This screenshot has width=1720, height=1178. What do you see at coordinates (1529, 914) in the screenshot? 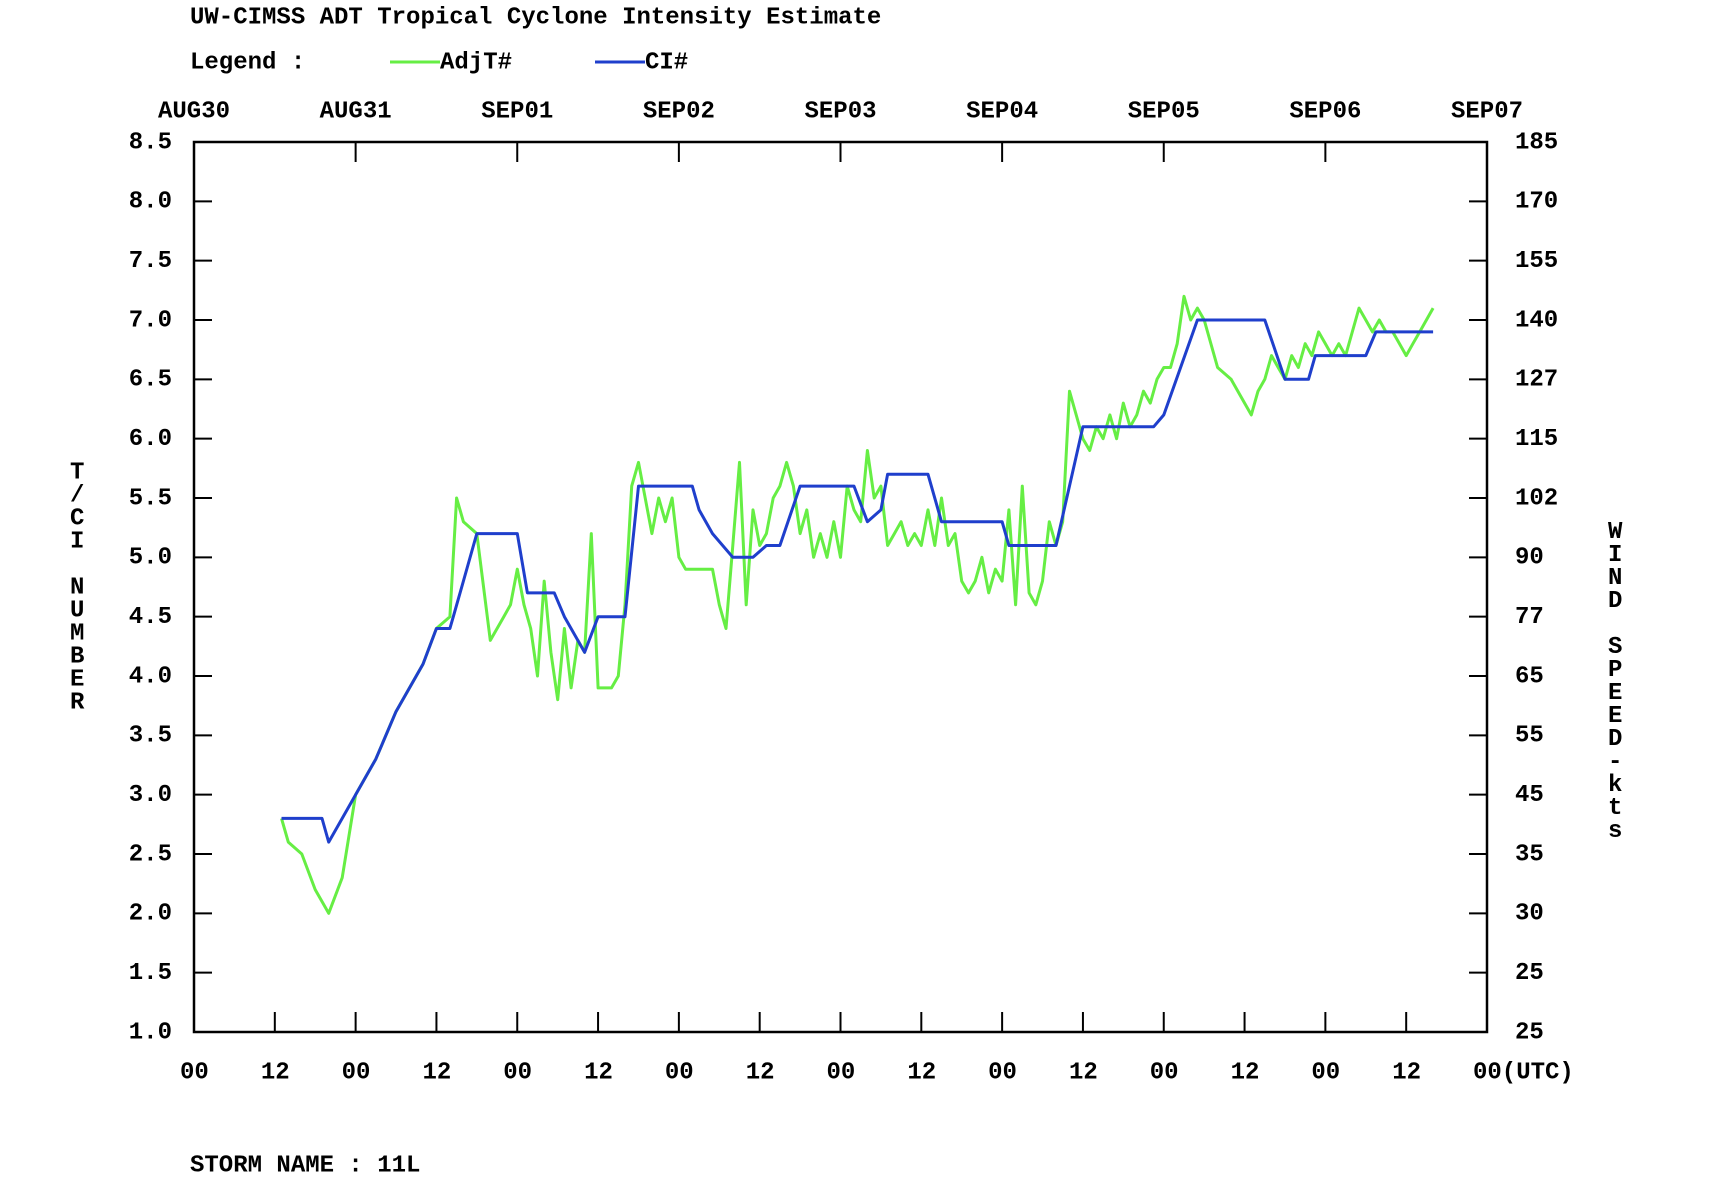
I see `y2-tick-label: 30` at bounding box center [1529, 914].